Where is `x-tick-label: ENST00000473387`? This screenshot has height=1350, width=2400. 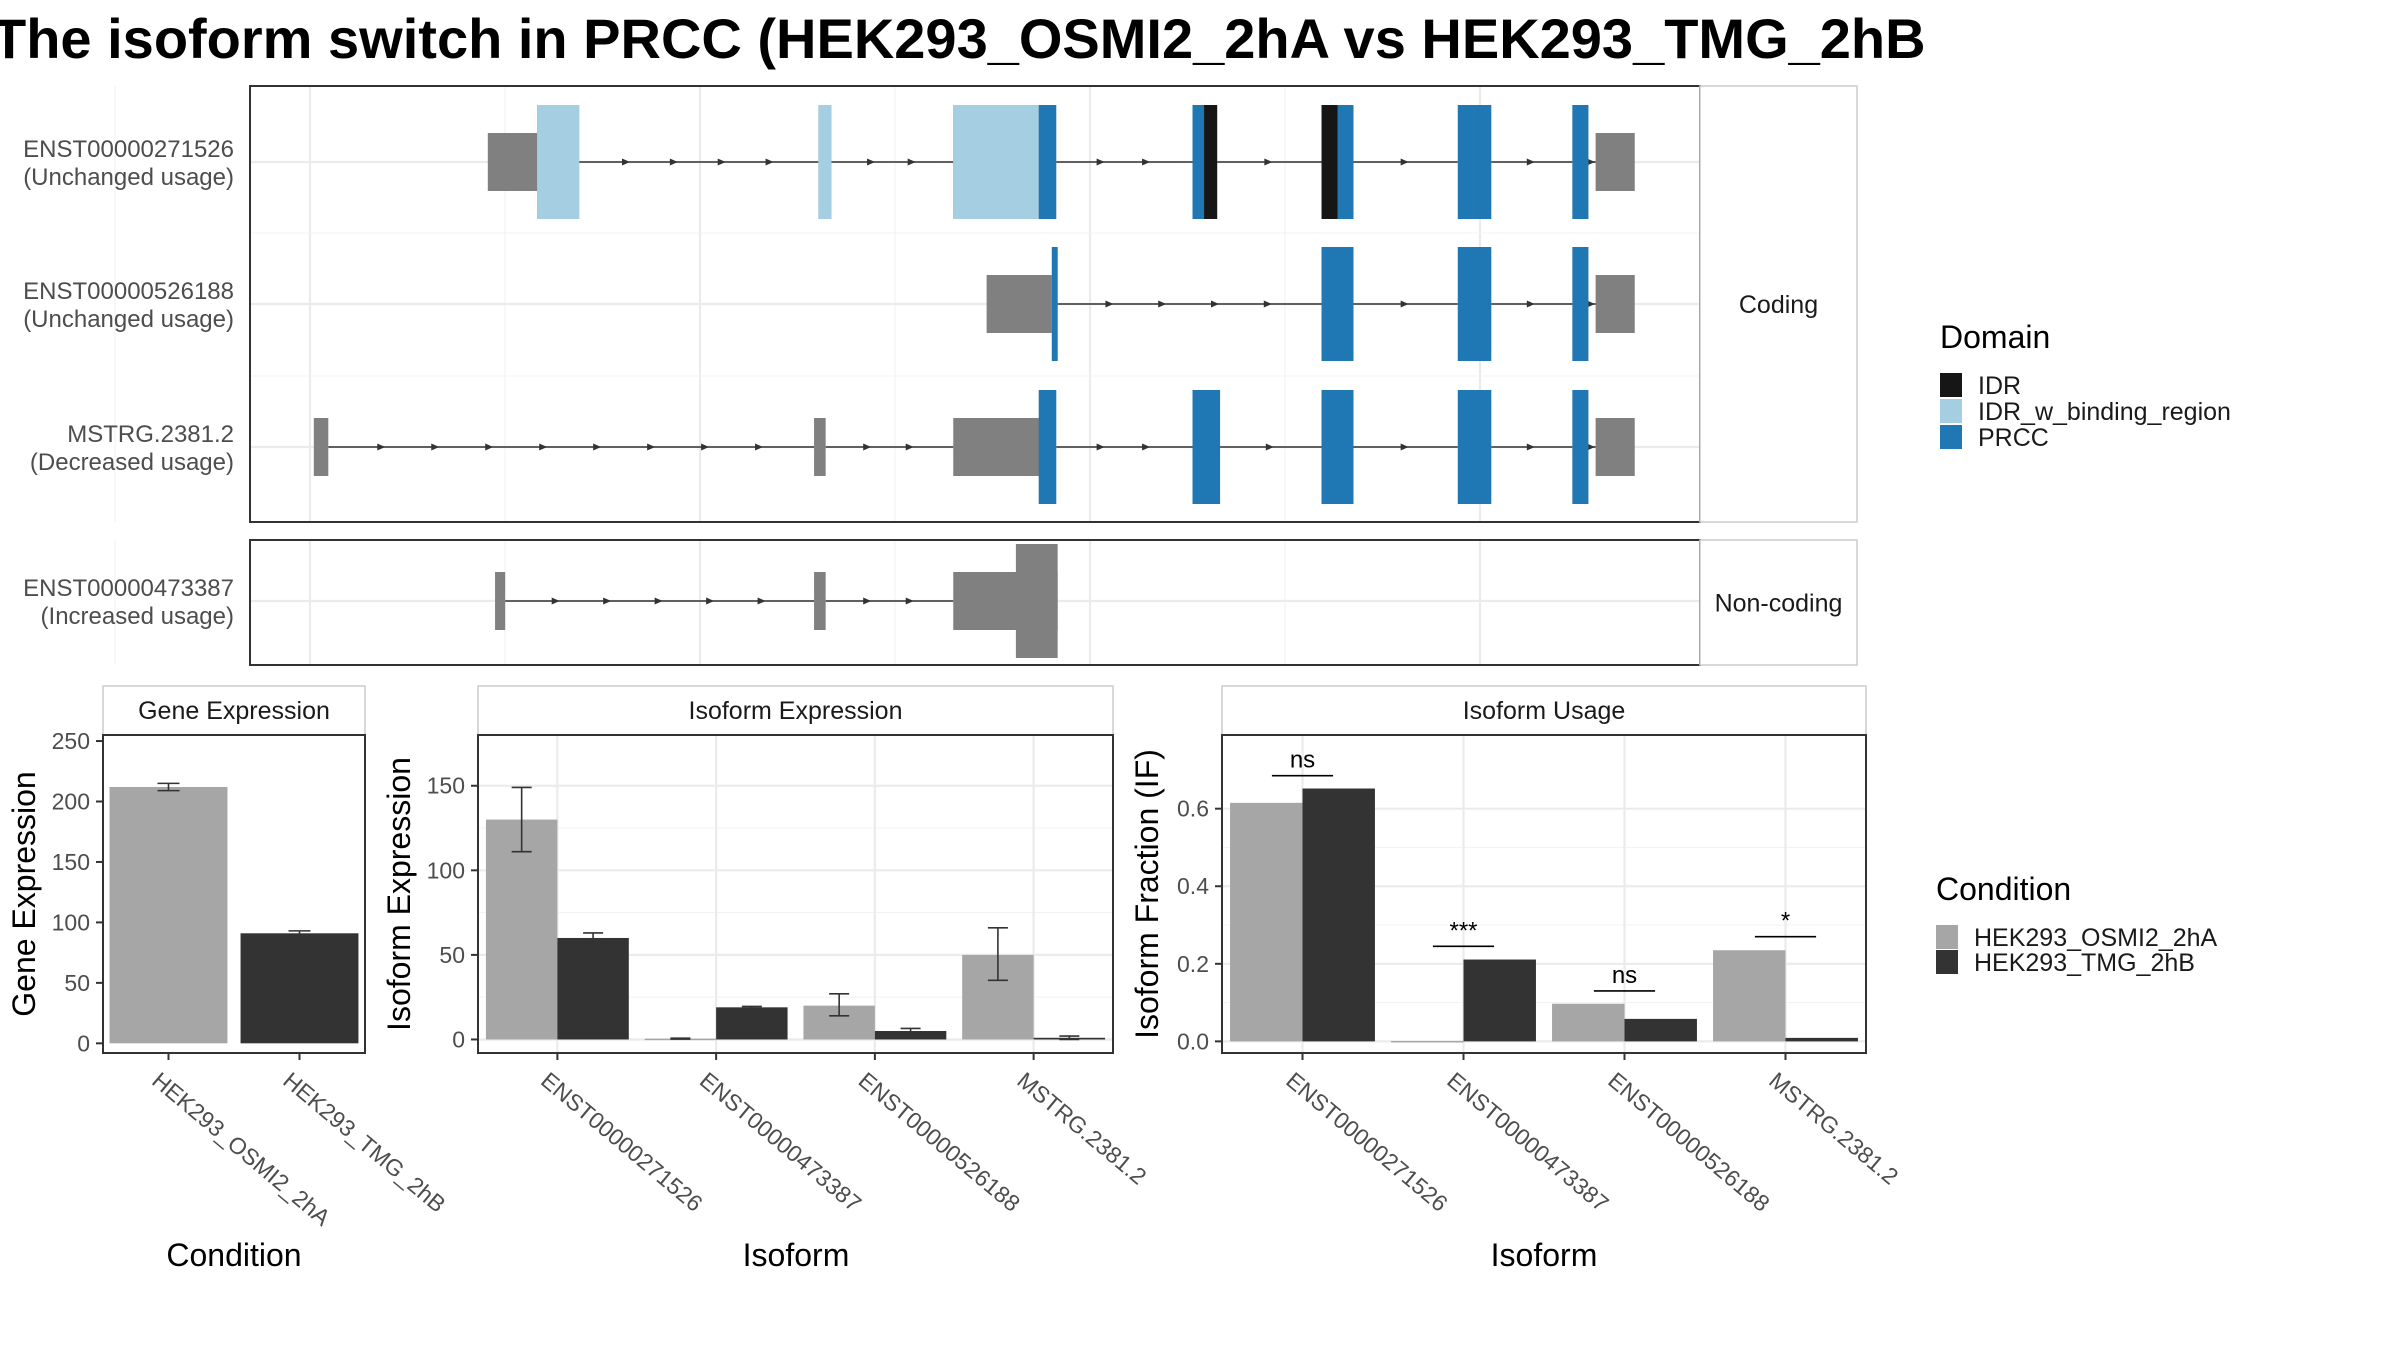
x-tick-label: ENST00000473387 is located at coordinates (1528, 1142).